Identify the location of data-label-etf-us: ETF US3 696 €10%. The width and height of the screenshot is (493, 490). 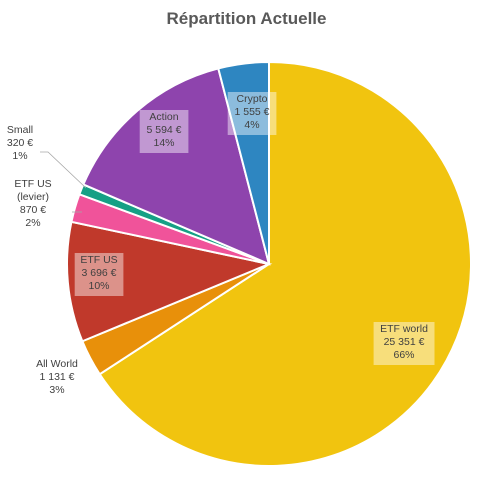
(99, 274).